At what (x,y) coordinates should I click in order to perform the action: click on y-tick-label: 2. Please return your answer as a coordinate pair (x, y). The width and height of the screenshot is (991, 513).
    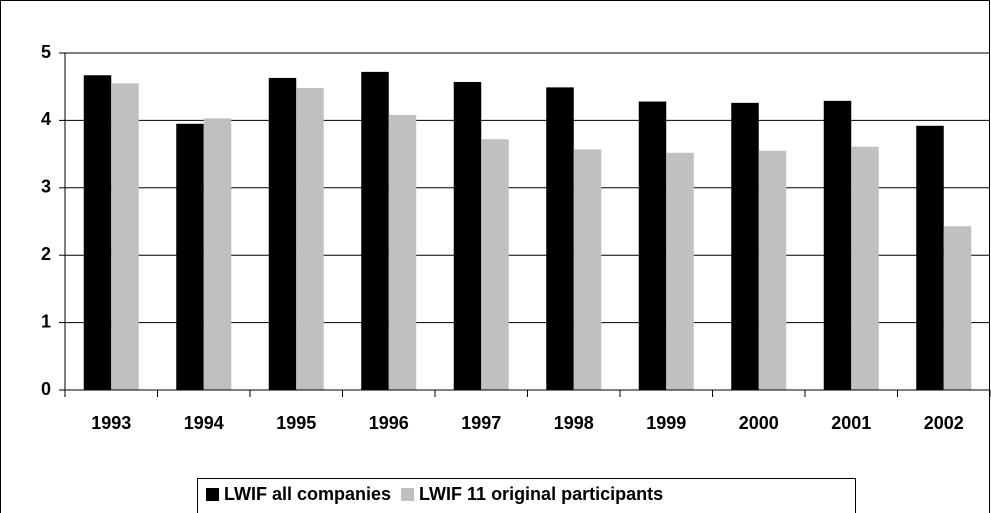
    Looking at the image, I should click on (46, 254).